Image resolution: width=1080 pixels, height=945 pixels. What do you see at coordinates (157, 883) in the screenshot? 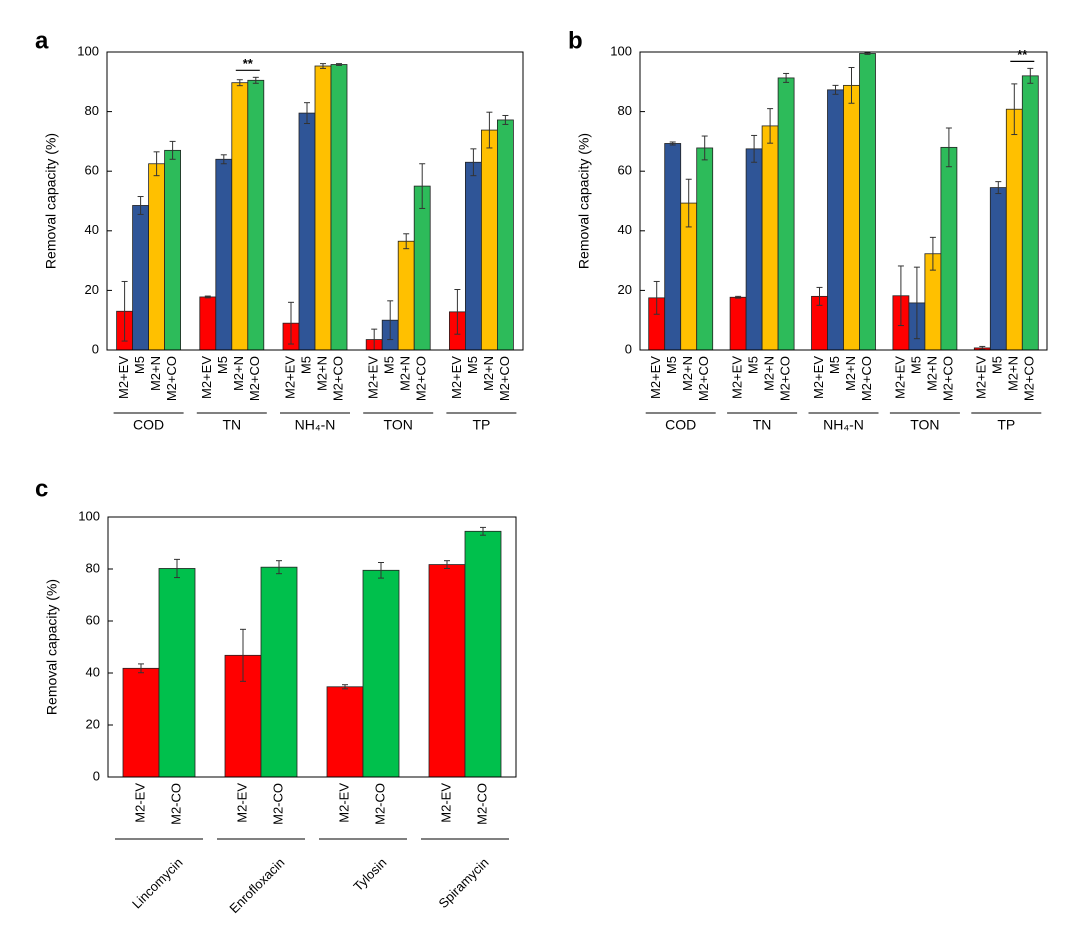
I see `x-tick-label: Lincomycin` at bounding box center [157, 883].